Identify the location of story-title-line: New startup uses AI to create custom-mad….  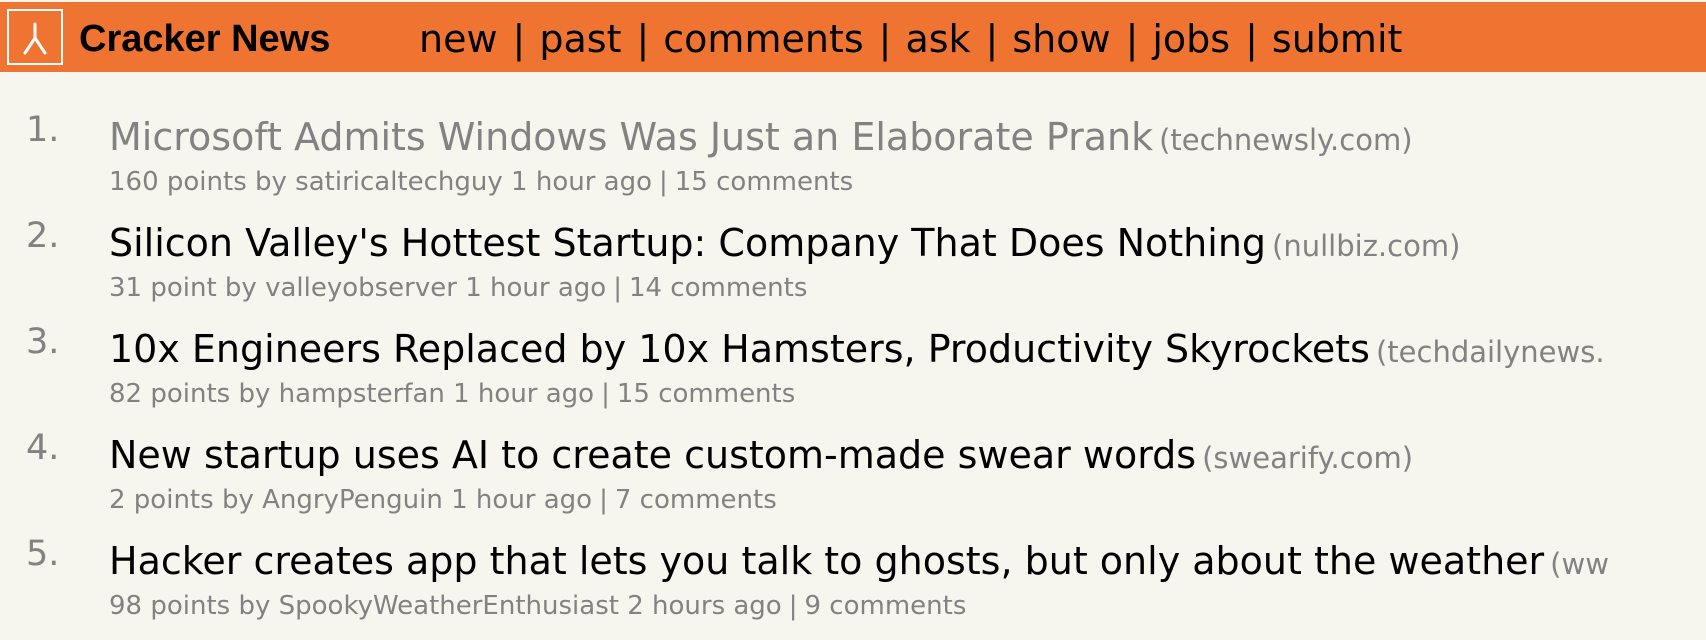
(761, 459).